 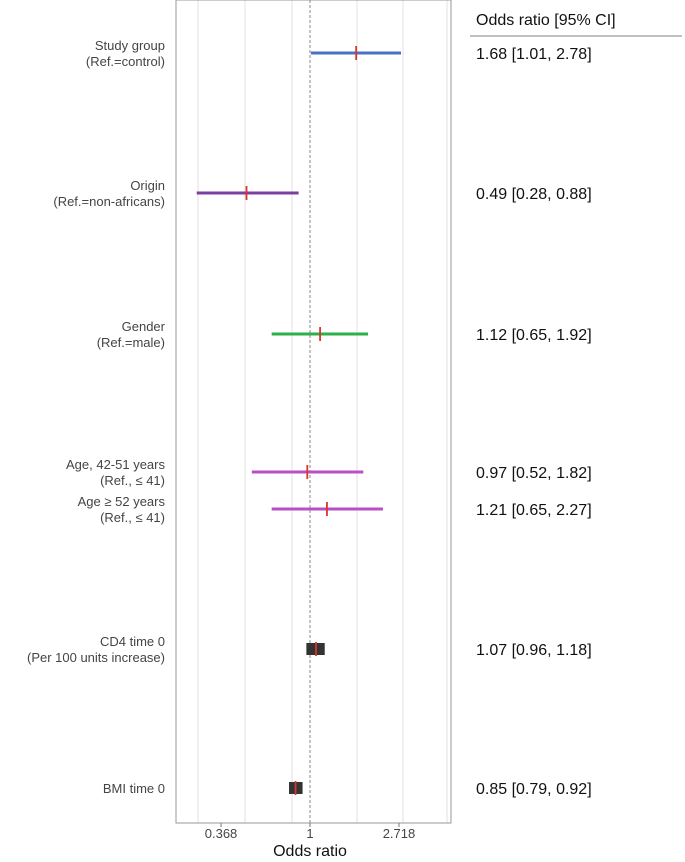 What do you see at coordinates (310, 851) in the screenshot?
I see `x-axis-title: Odds ratio` at bounding box center [310, 851].